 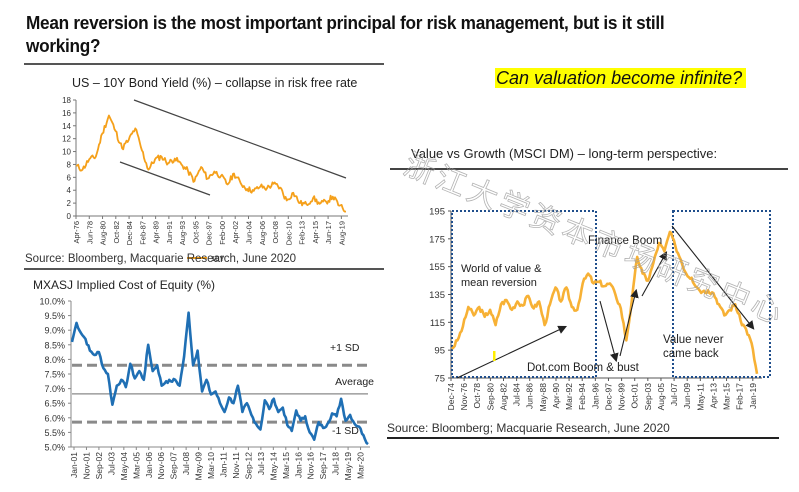 What do you see at coordinates (89, 232) in the screenshot?
I see `x-tick-label: Jun-78` at bounding box center [89, 232].